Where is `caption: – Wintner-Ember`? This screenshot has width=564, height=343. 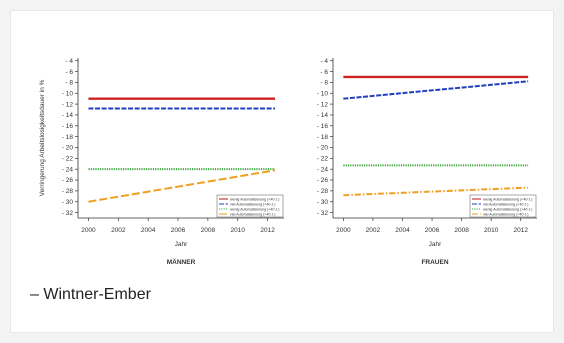
caption: – Wintner-Ember is located at coordinates (90, 294).